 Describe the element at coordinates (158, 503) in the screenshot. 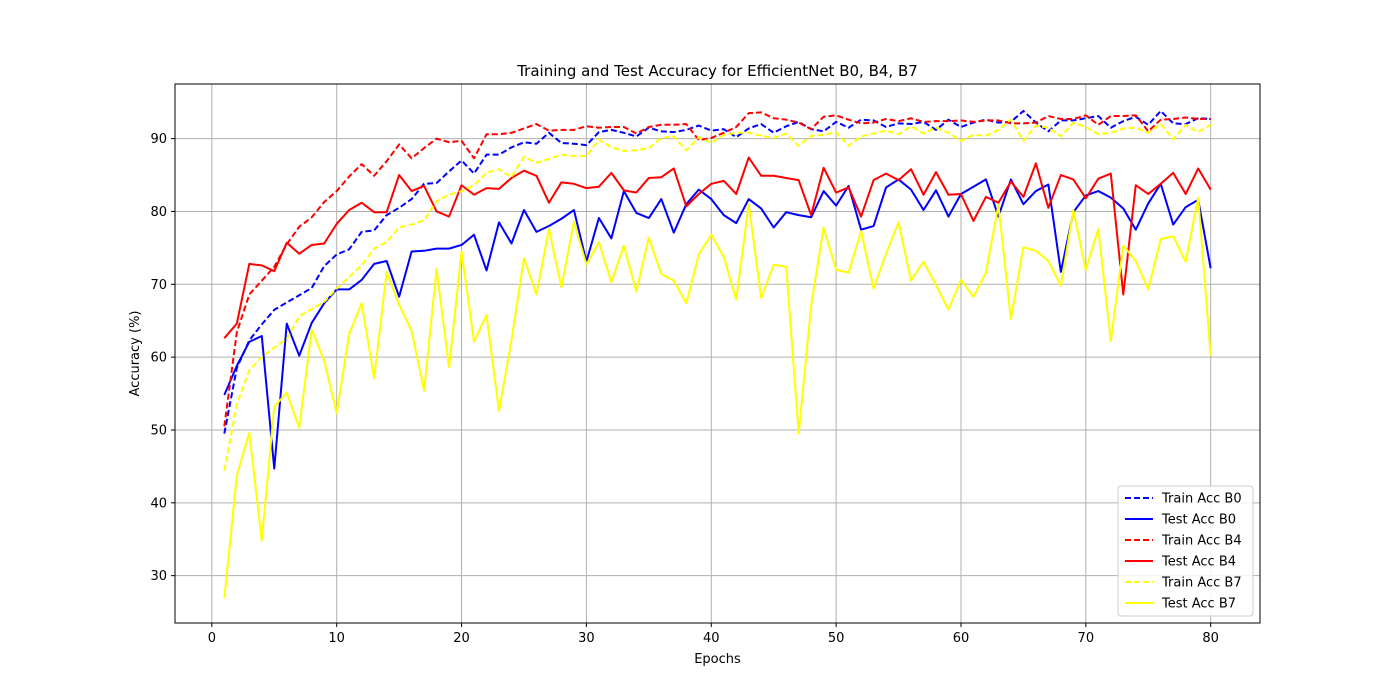

I see `y-tick-label: 40` at that location.